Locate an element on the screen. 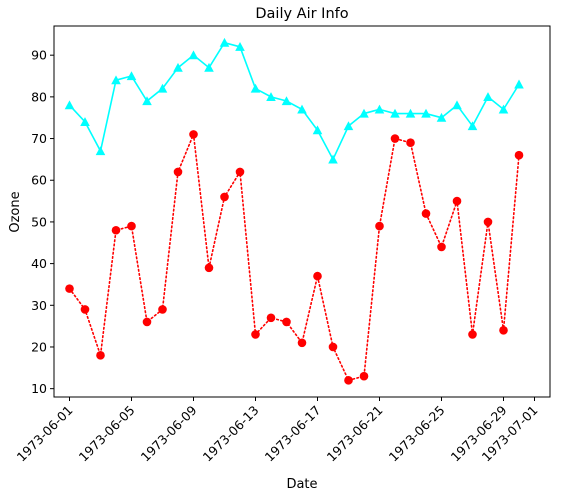  x-tick-label: 1973-06-09 is located at coordinates (169, 433).